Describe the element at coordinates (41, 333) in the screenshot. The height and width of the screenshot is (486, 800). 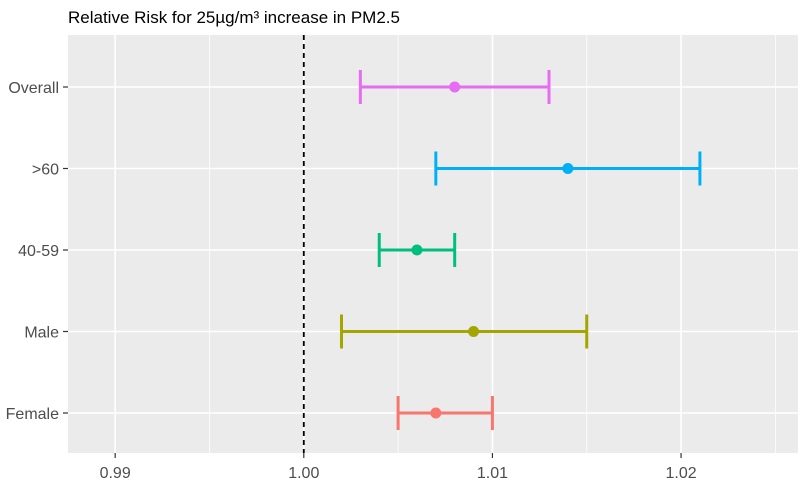
I see `y-tick-label: Male` at that location.